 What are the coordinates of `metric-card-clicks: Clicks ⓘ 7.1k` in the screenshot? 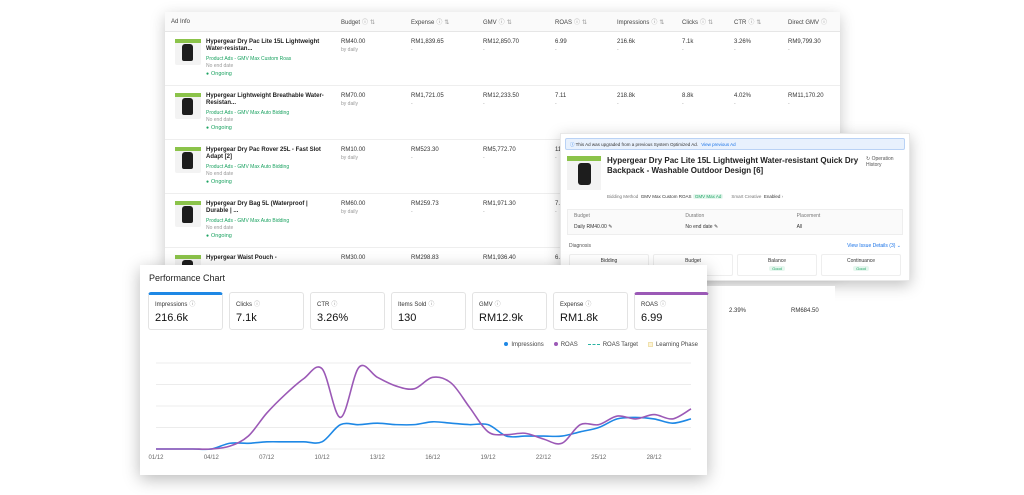 It's located at (266, 311).